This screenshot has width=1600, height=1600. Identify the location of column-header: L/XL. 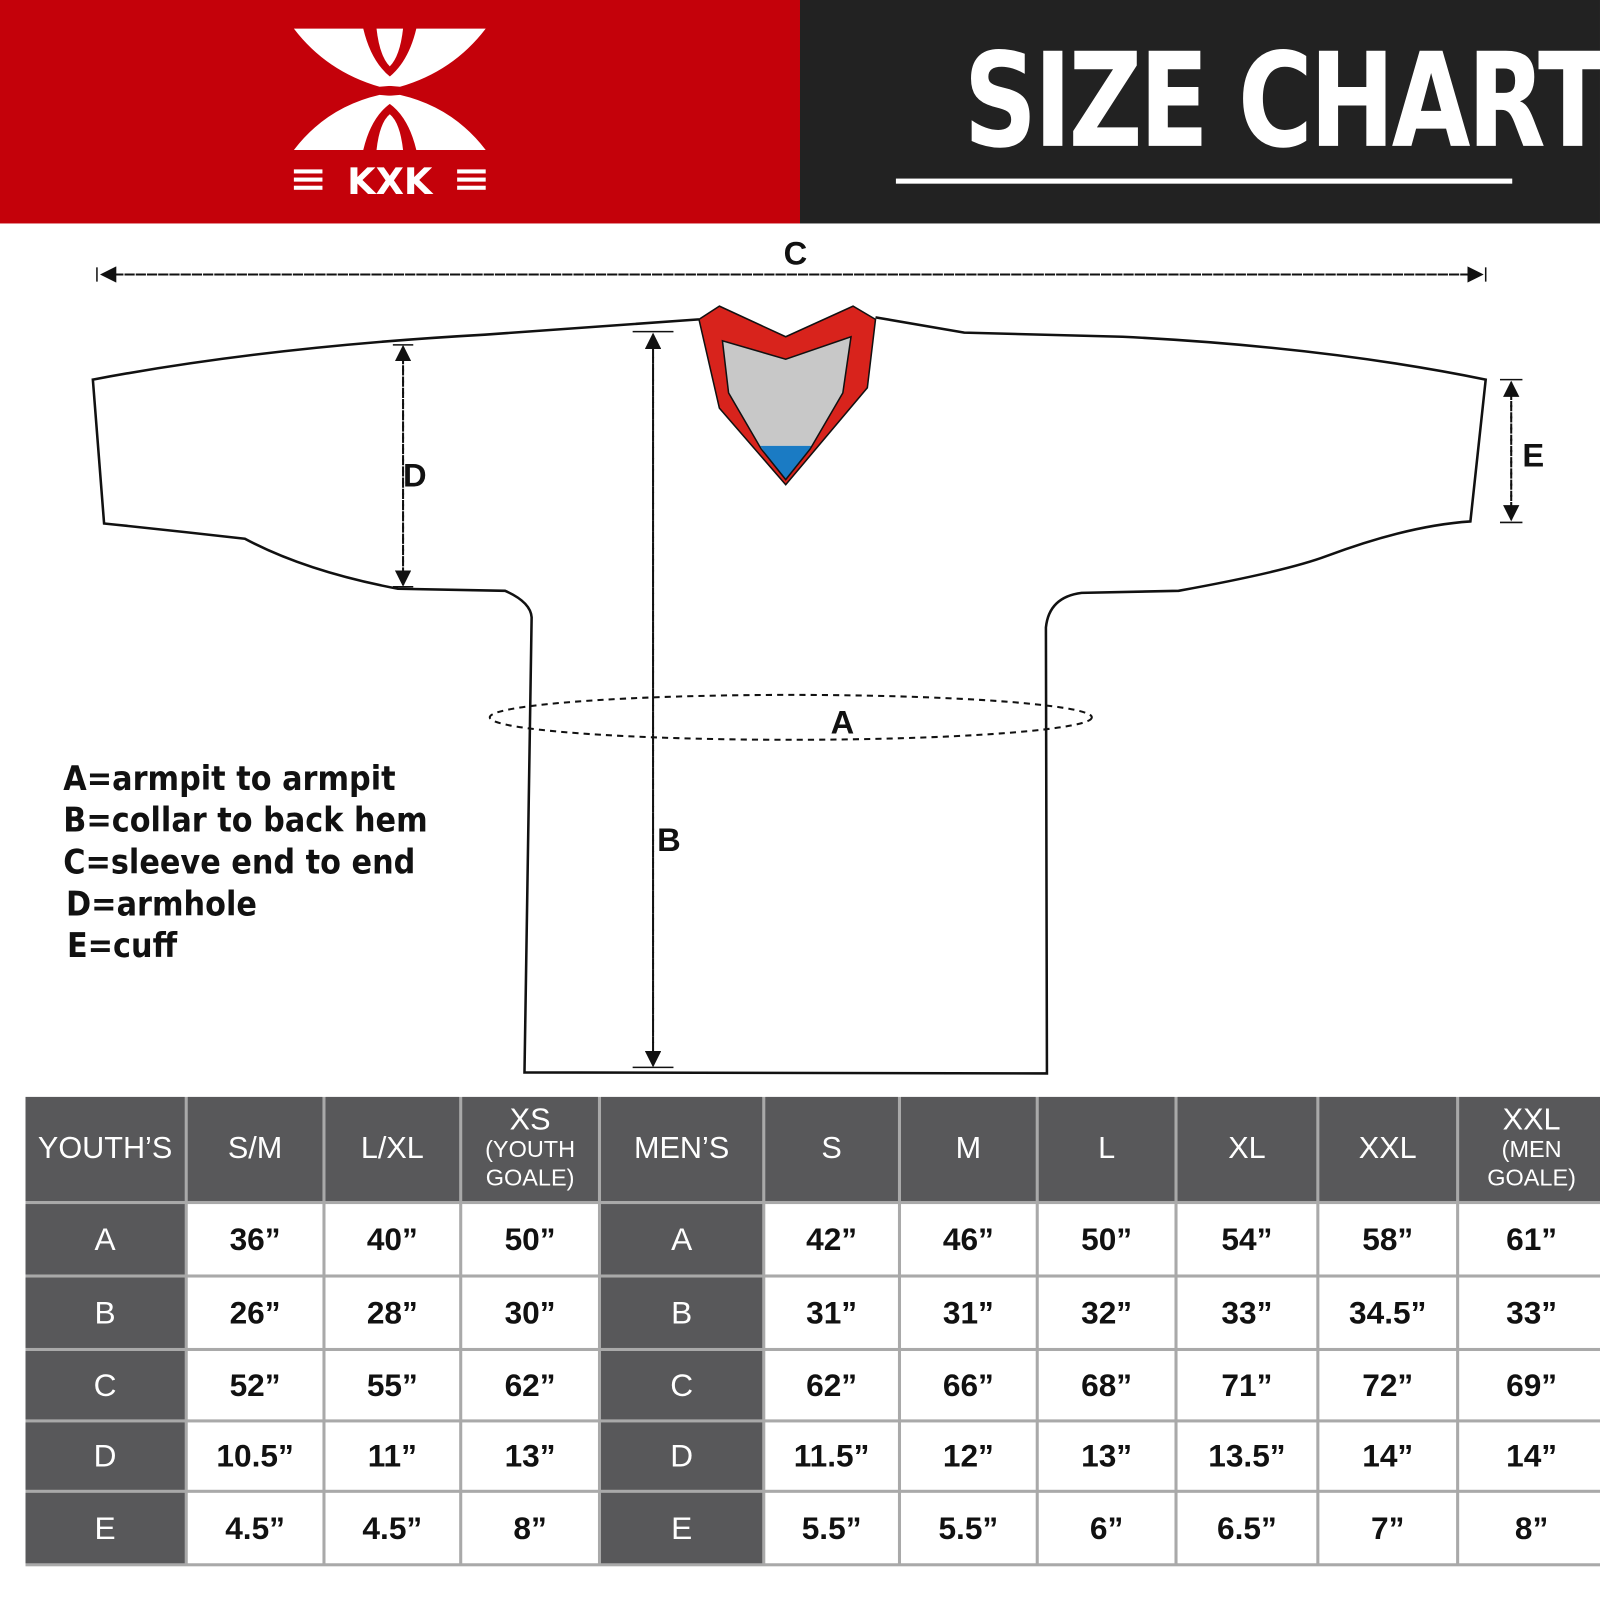
(392, 1149).